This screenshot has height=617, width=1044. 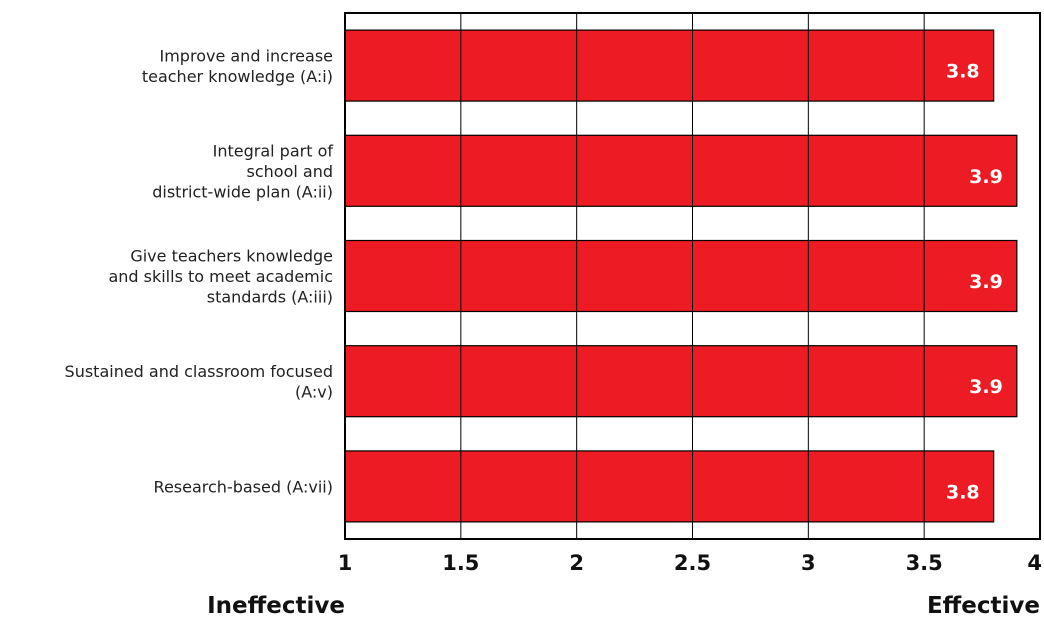 I want to click on x-tick-label: 1.5, so click(x=460, y=563).